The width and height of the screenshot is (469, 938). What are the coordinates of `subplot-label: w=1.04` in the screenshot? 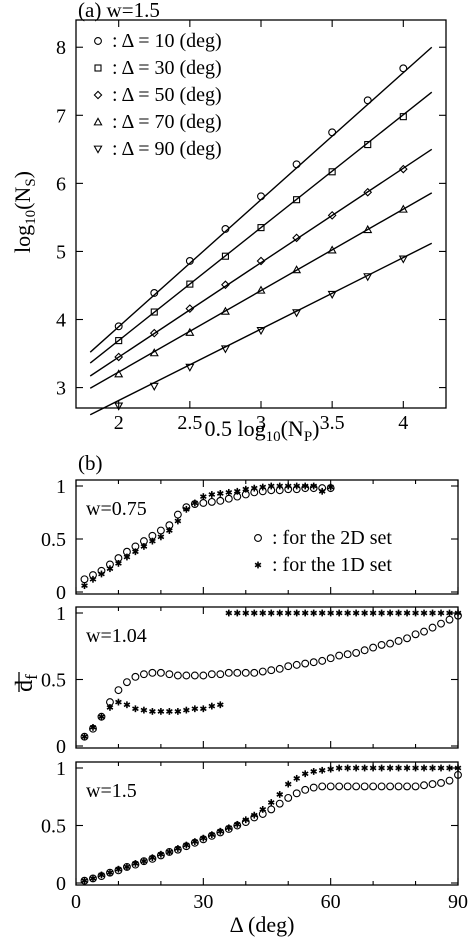 It's located at (116, 636).